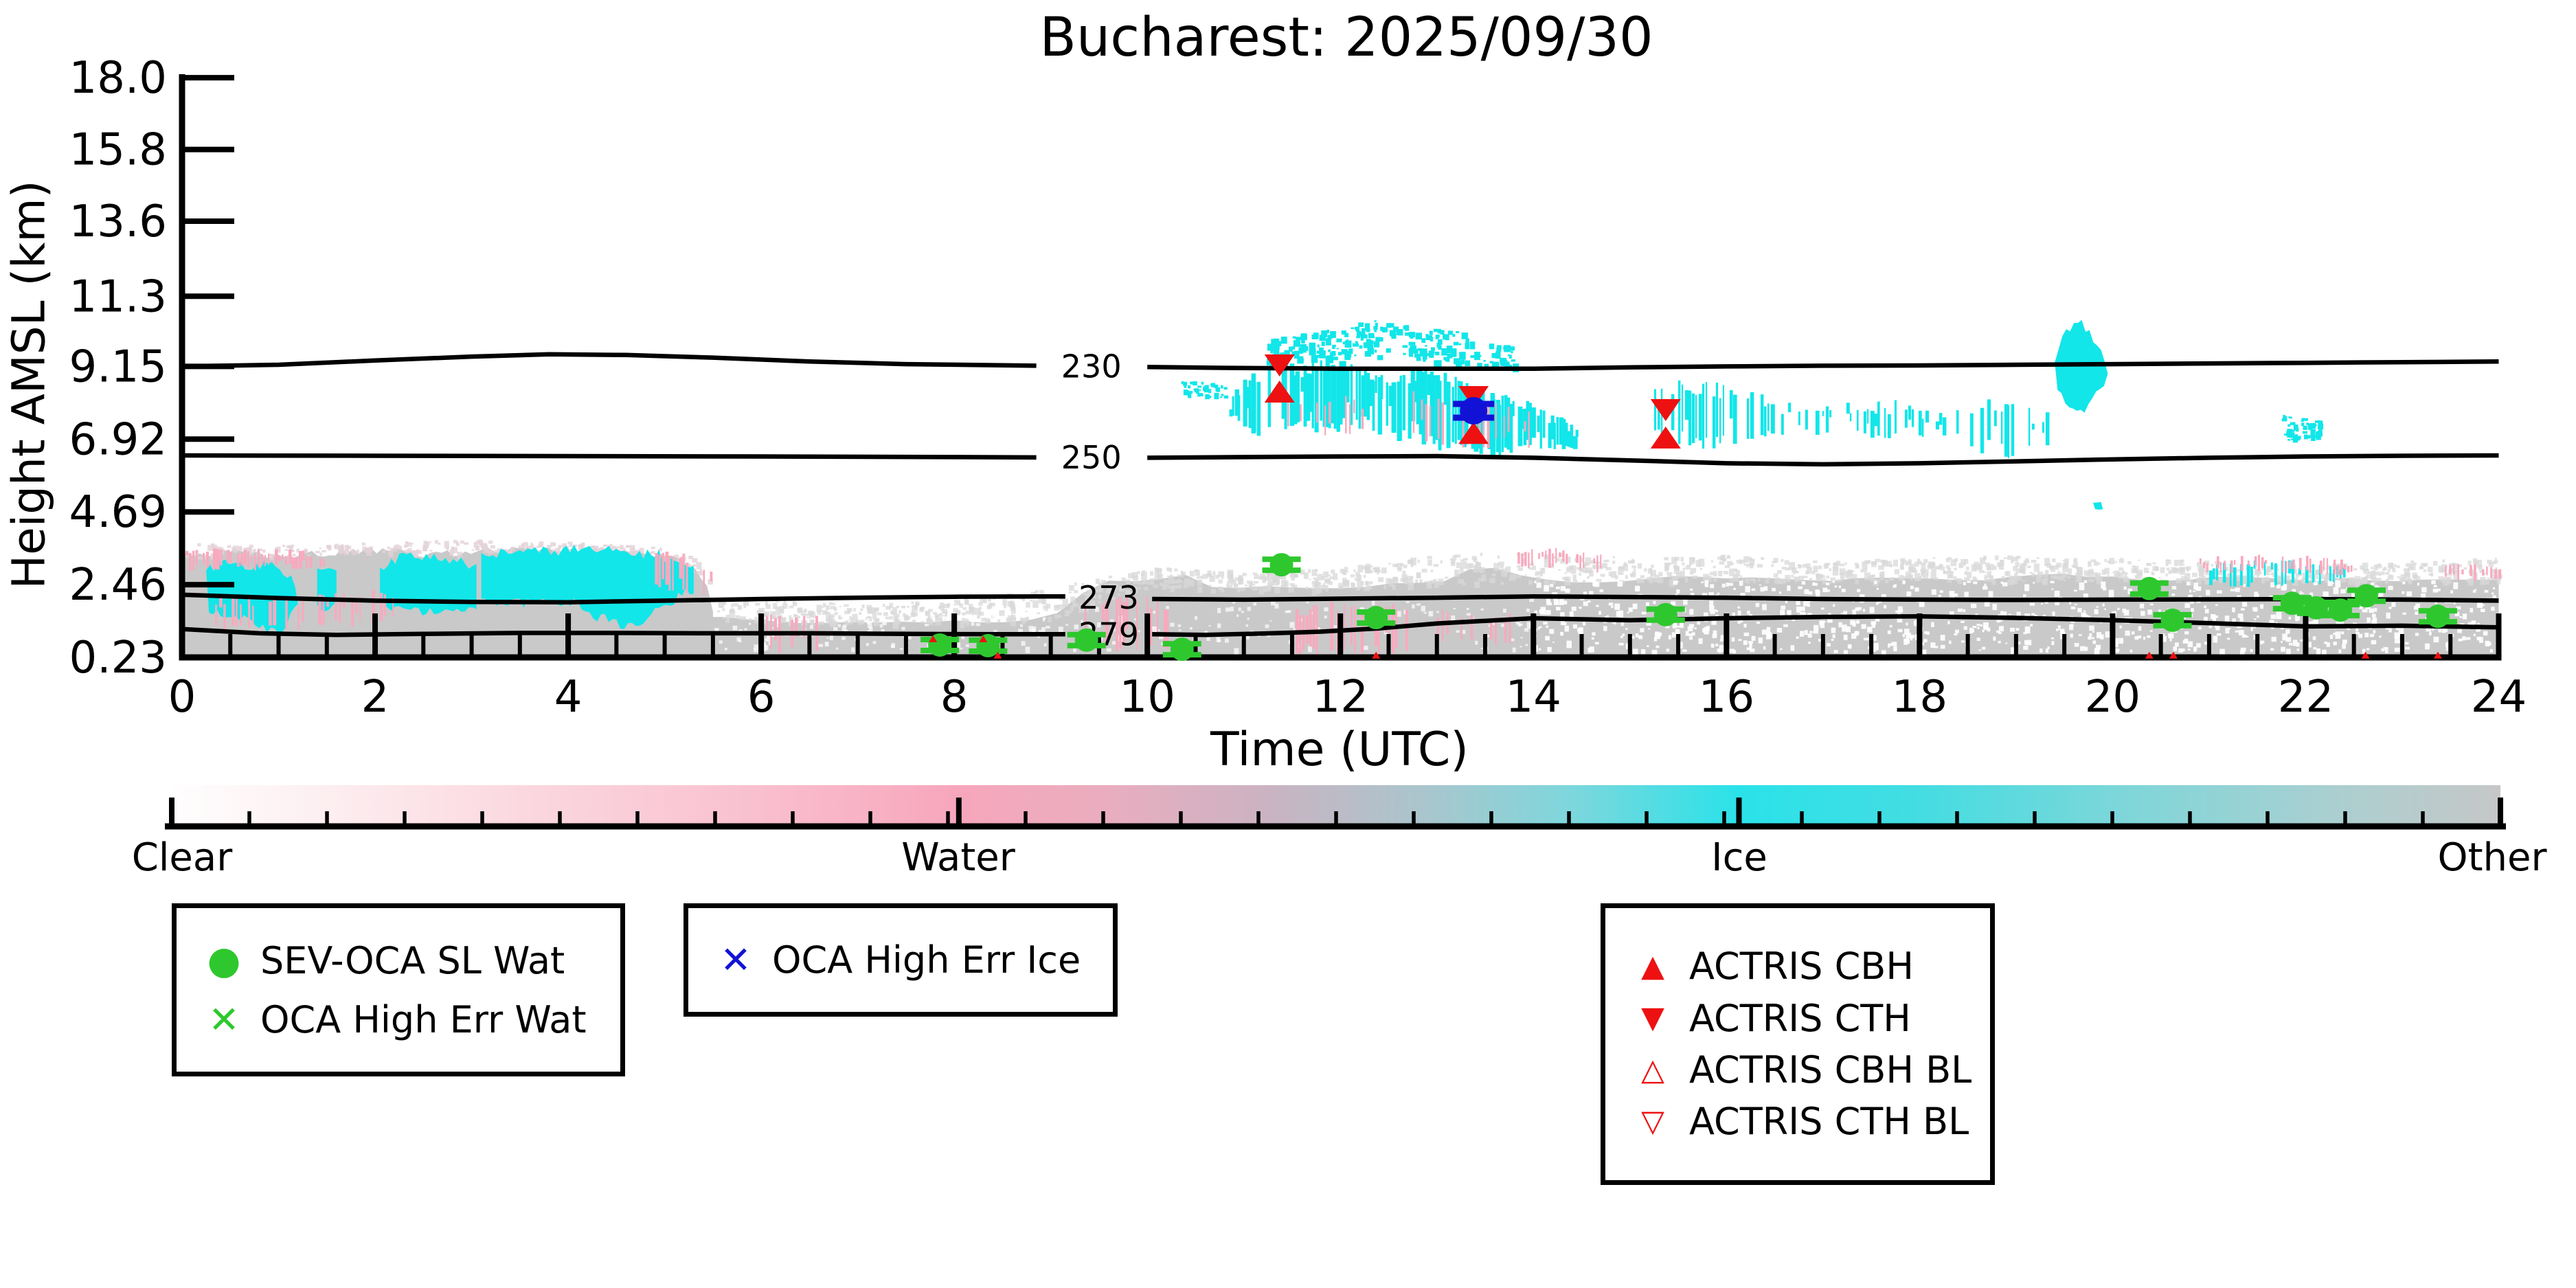  Describe the element at coordinates (568, 697) in the screenshot. I see `x-tick-label-4: 4` at that location.